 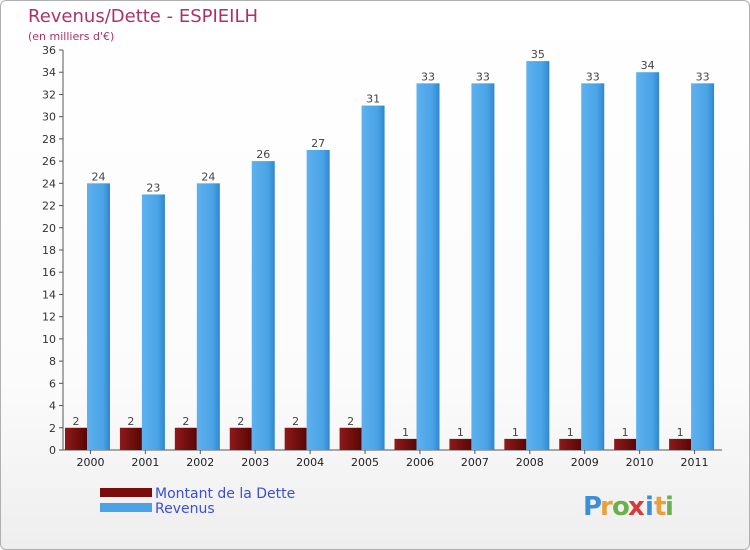 What do you see at coordinates (49, 72) in the screenshot?
I see `y-tick-label: 34` at bounding box center [49, 72].